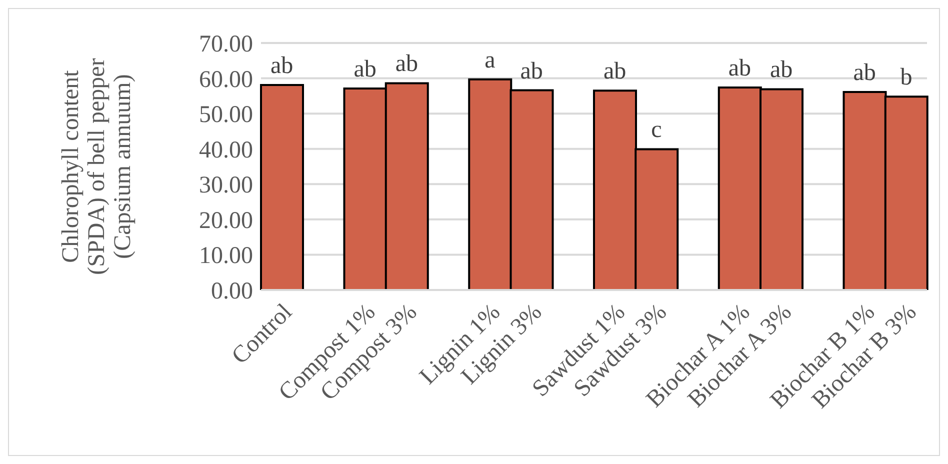 The width and height of the screenshot is (948, 464). What do you see at coordinates (97, 166) in the screenshot?
I see `y-axis-title: Chlorophyll content (SPDA) of bell pepper (Capsium annuum)` at bounding box center [97, 166].